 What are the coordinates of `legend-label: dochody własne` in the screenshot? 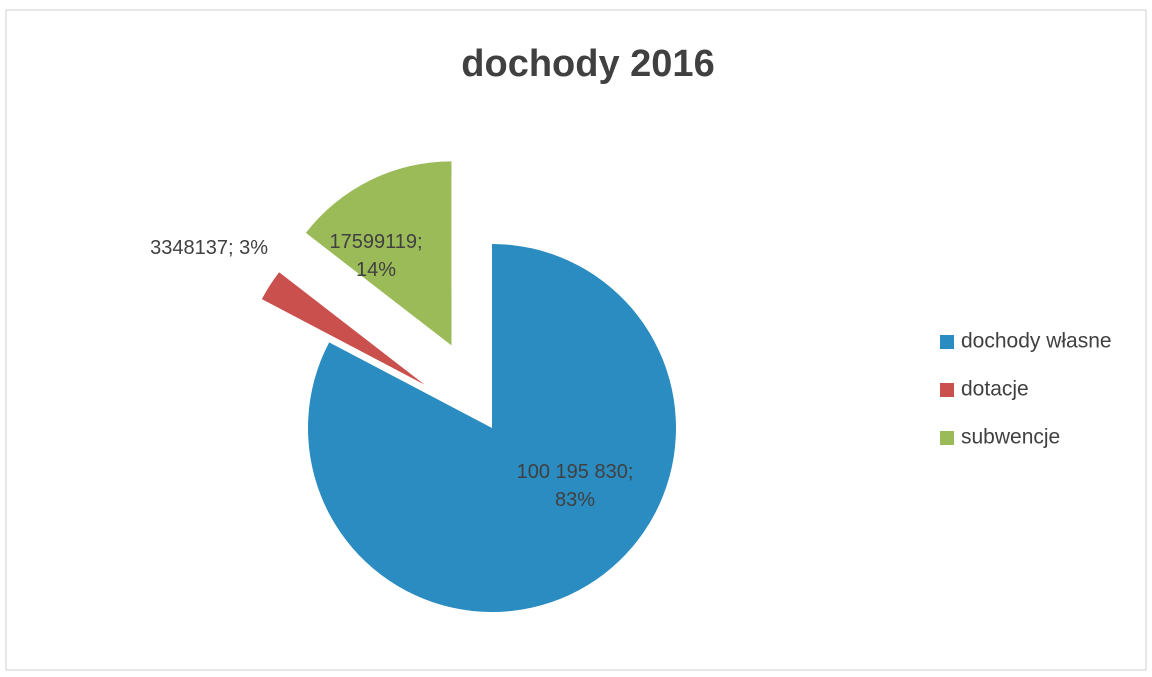 It's located at (1036, 341).